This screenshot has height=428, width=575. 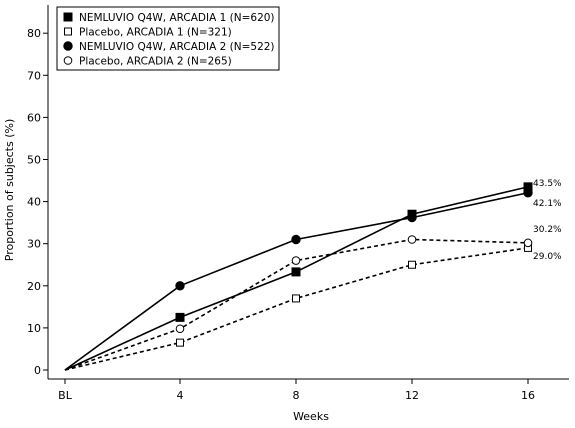 I want to click on x-tick-label: 8, so click(x=296, y=395).